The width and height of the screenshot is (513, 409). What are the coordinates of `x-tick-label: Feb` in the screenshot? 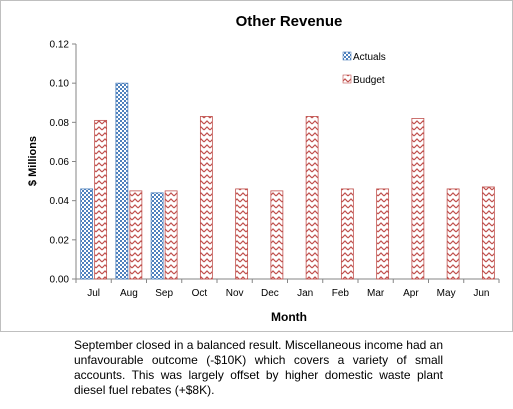 It's located at (341, 293).